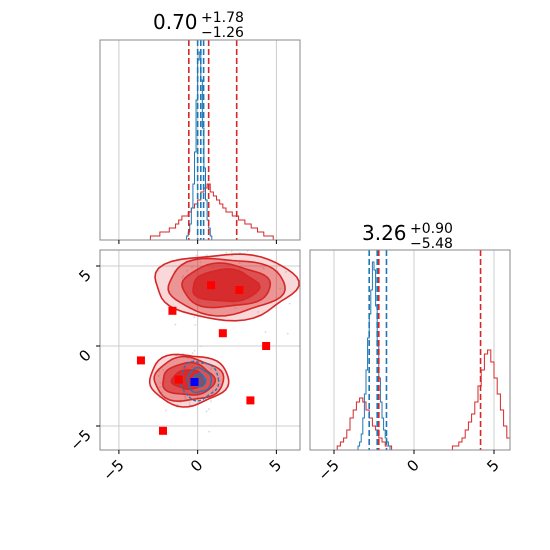 Image resolution: width=550 pixels, height=550 pixels. Describe the element at coordinates (431, 229) in the screenshot. I see `title-upper: +0.90` at that location.